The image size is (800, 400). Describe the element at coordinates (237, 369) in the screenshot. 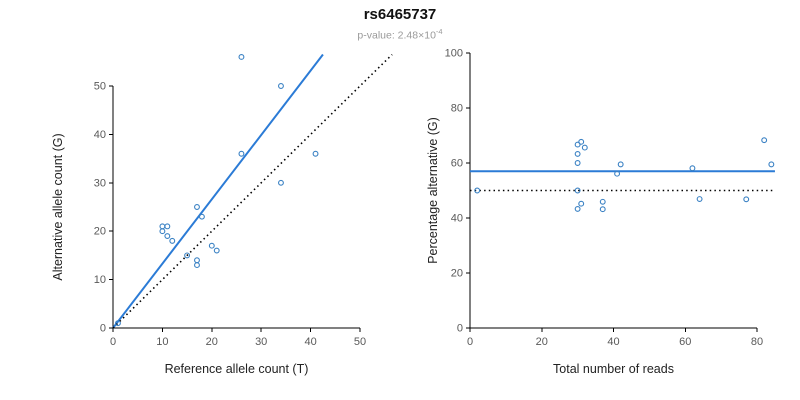

I see `x-axis-label: Reference allele count (T)` at that location.